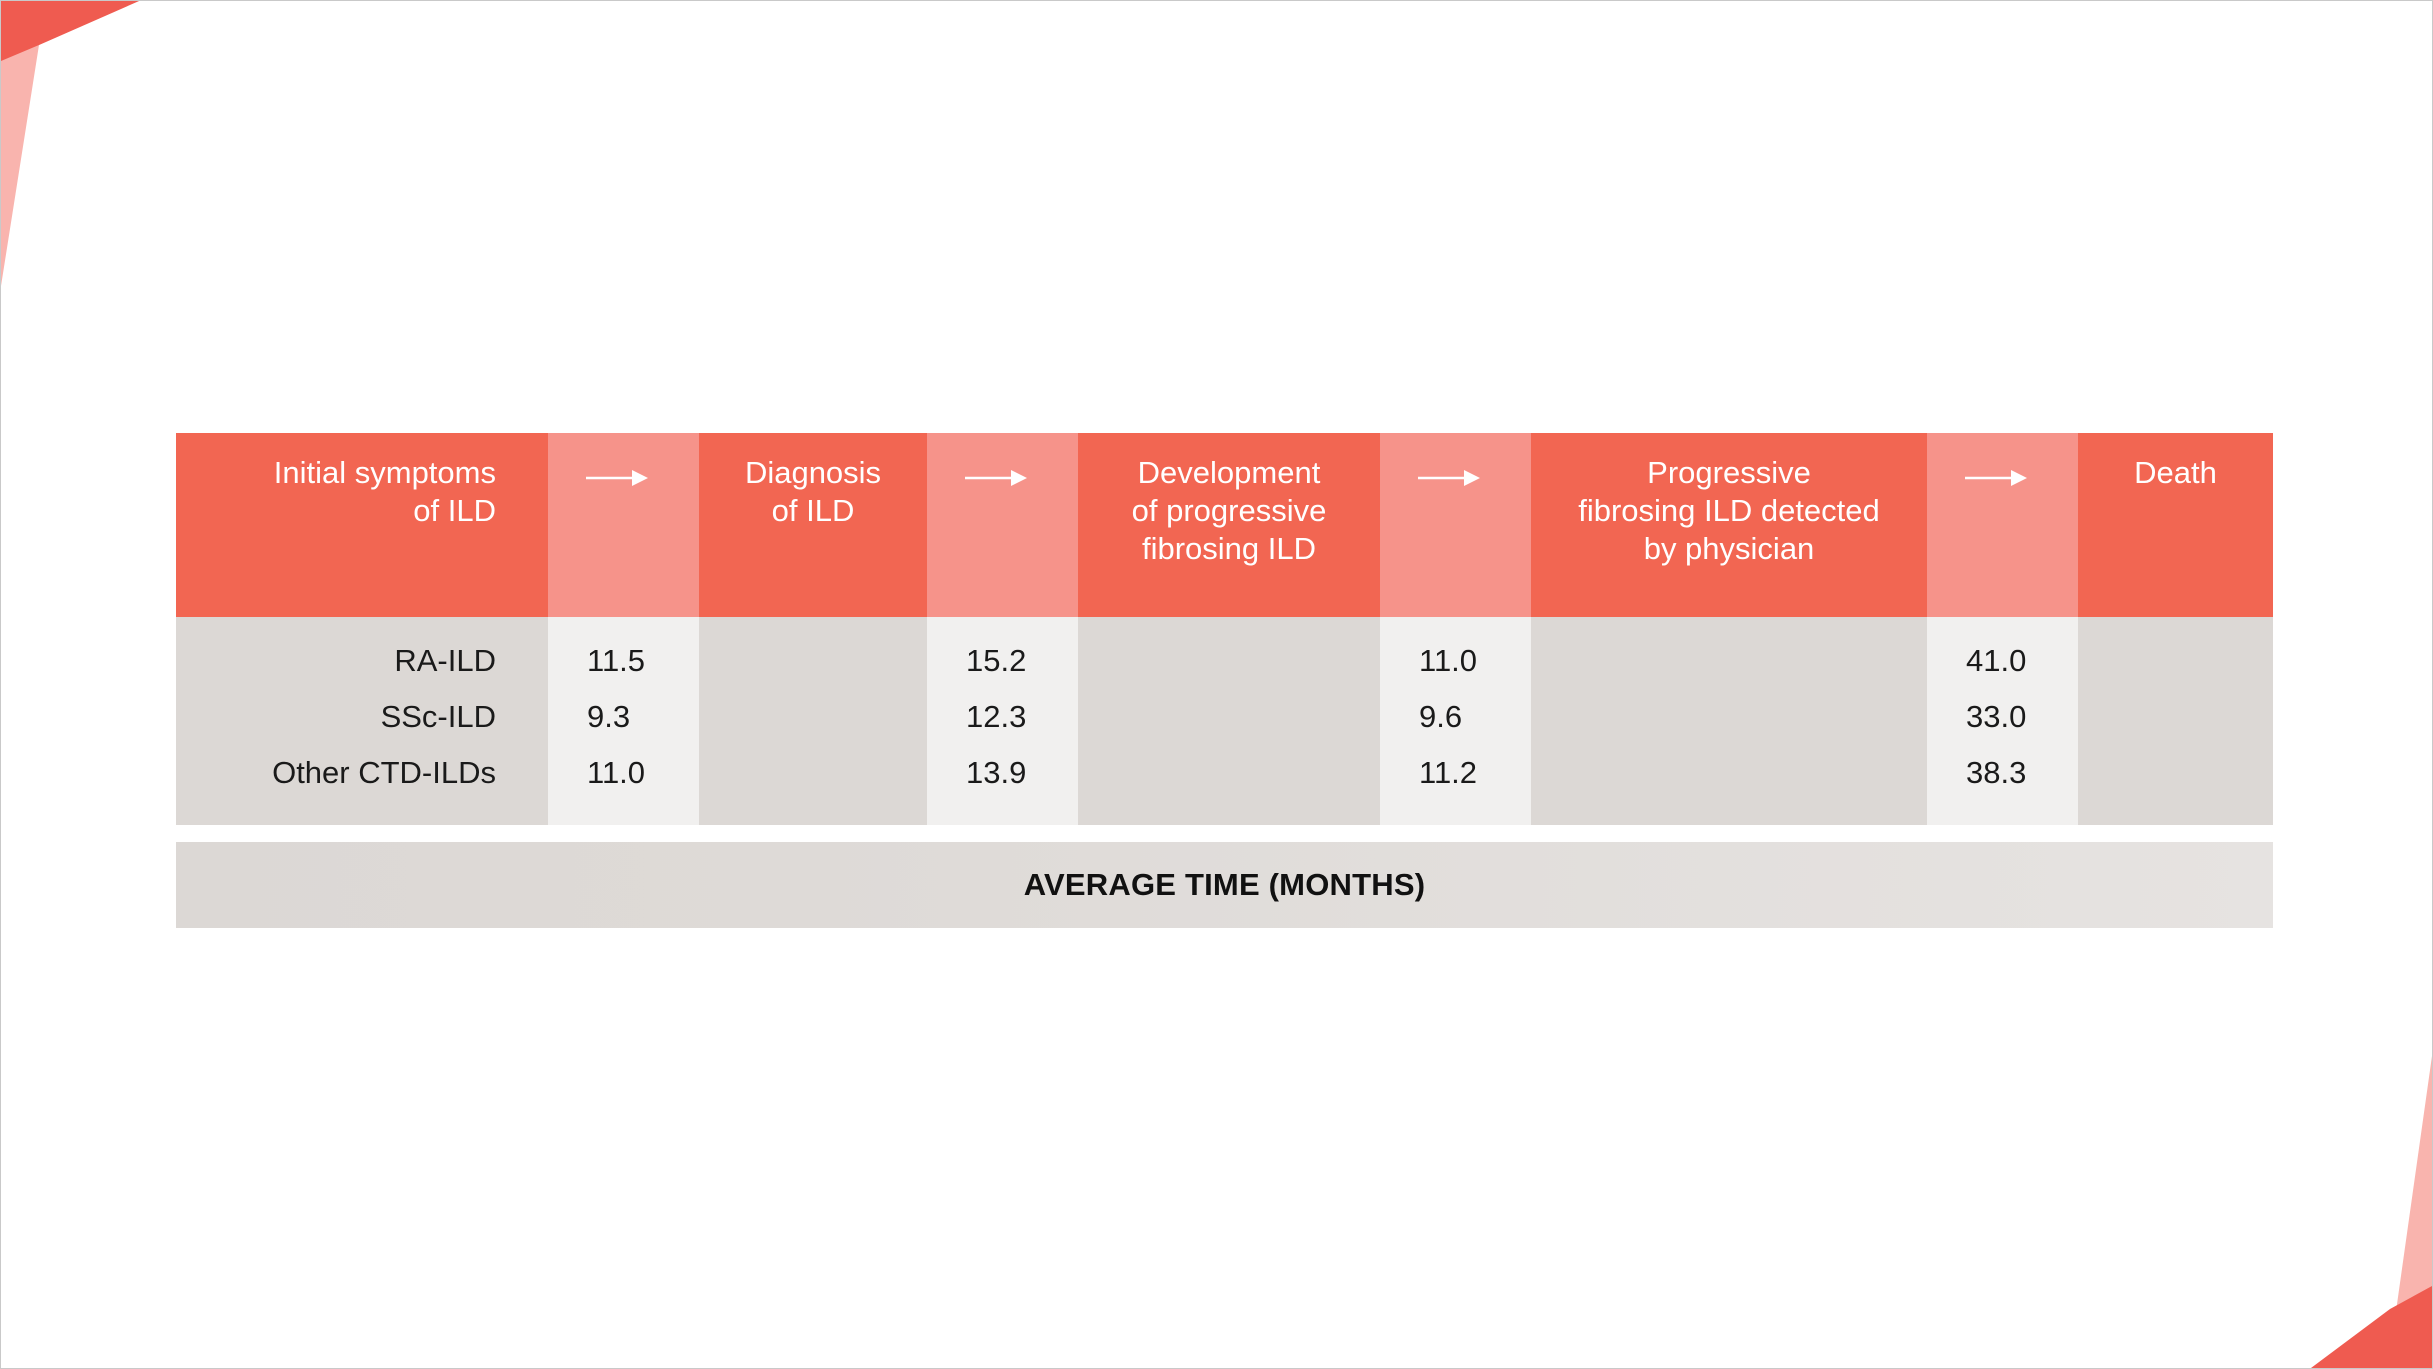  Describe the element at coordinates (1729, 472) in the screenshot. I see `stage-header-text: Progressive` at that location.